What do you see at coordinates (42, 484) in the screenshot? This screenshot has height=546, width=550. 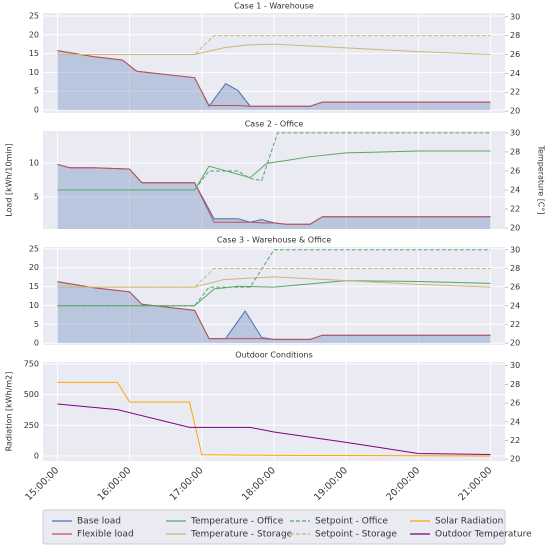 I see `x-tick-label: 15:00:00` at bounding box center [42, 484].